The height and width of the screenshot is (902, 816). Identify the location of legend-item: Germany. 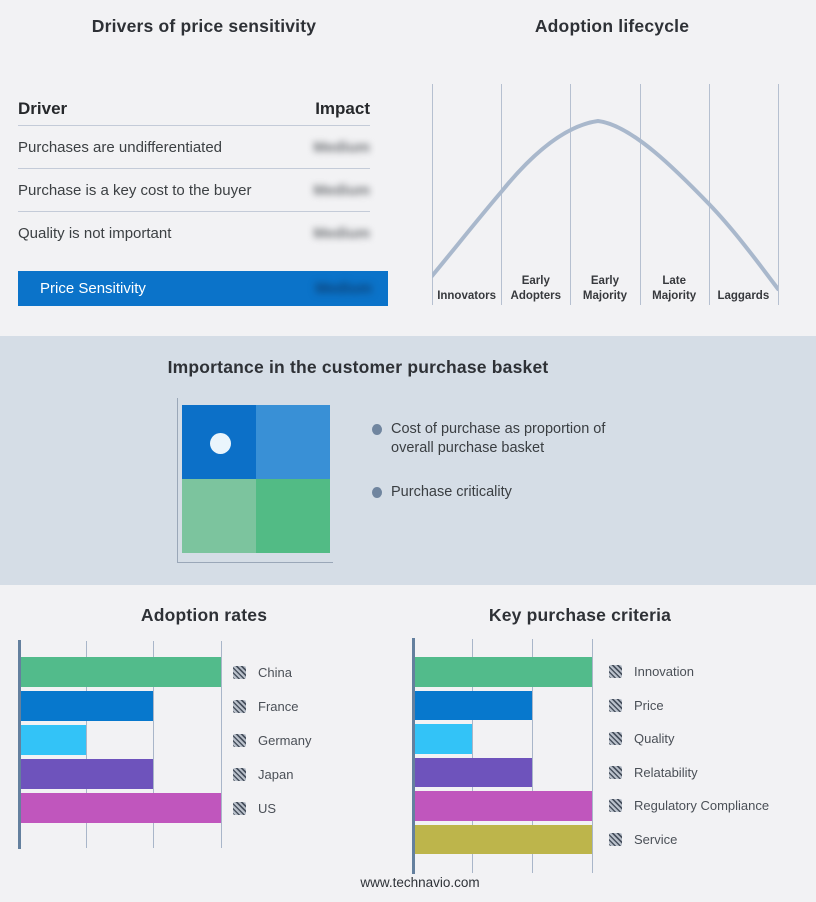
(272, 740).